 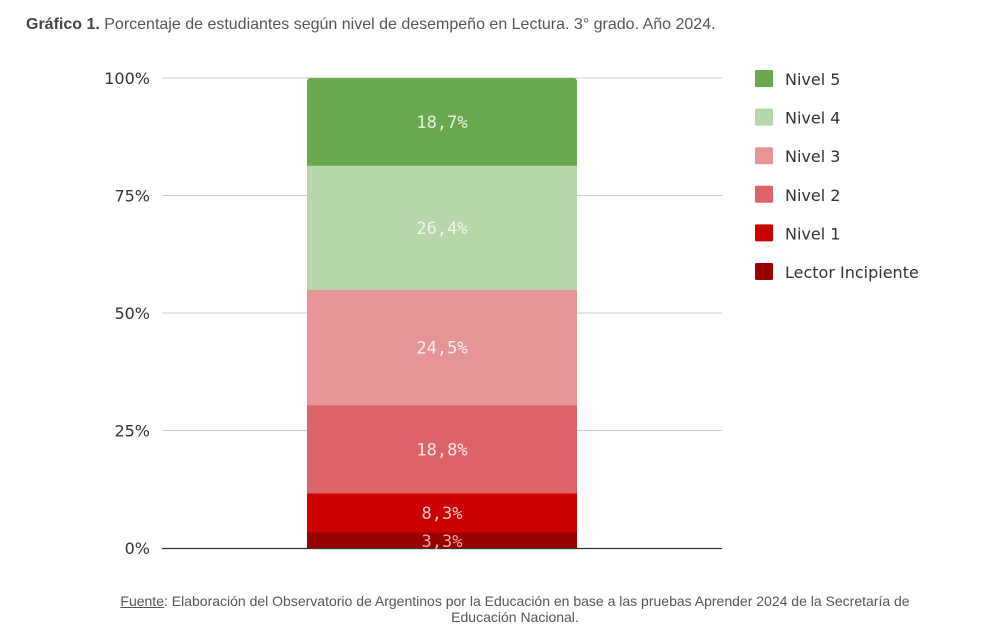 I want to click on y-tick-label: 100%, so click(x=127, y=78).